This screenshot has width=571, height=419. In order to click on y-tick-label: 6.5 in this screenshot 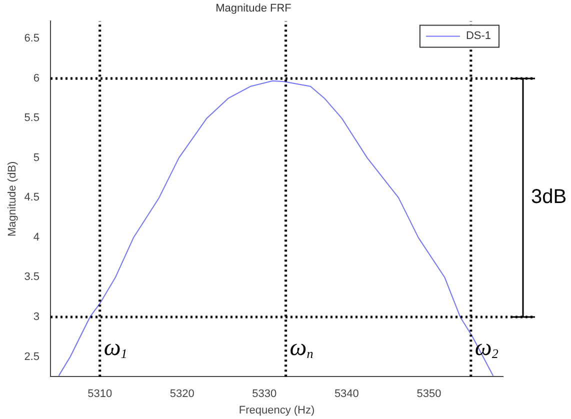, I will do `click(32, 38)`.